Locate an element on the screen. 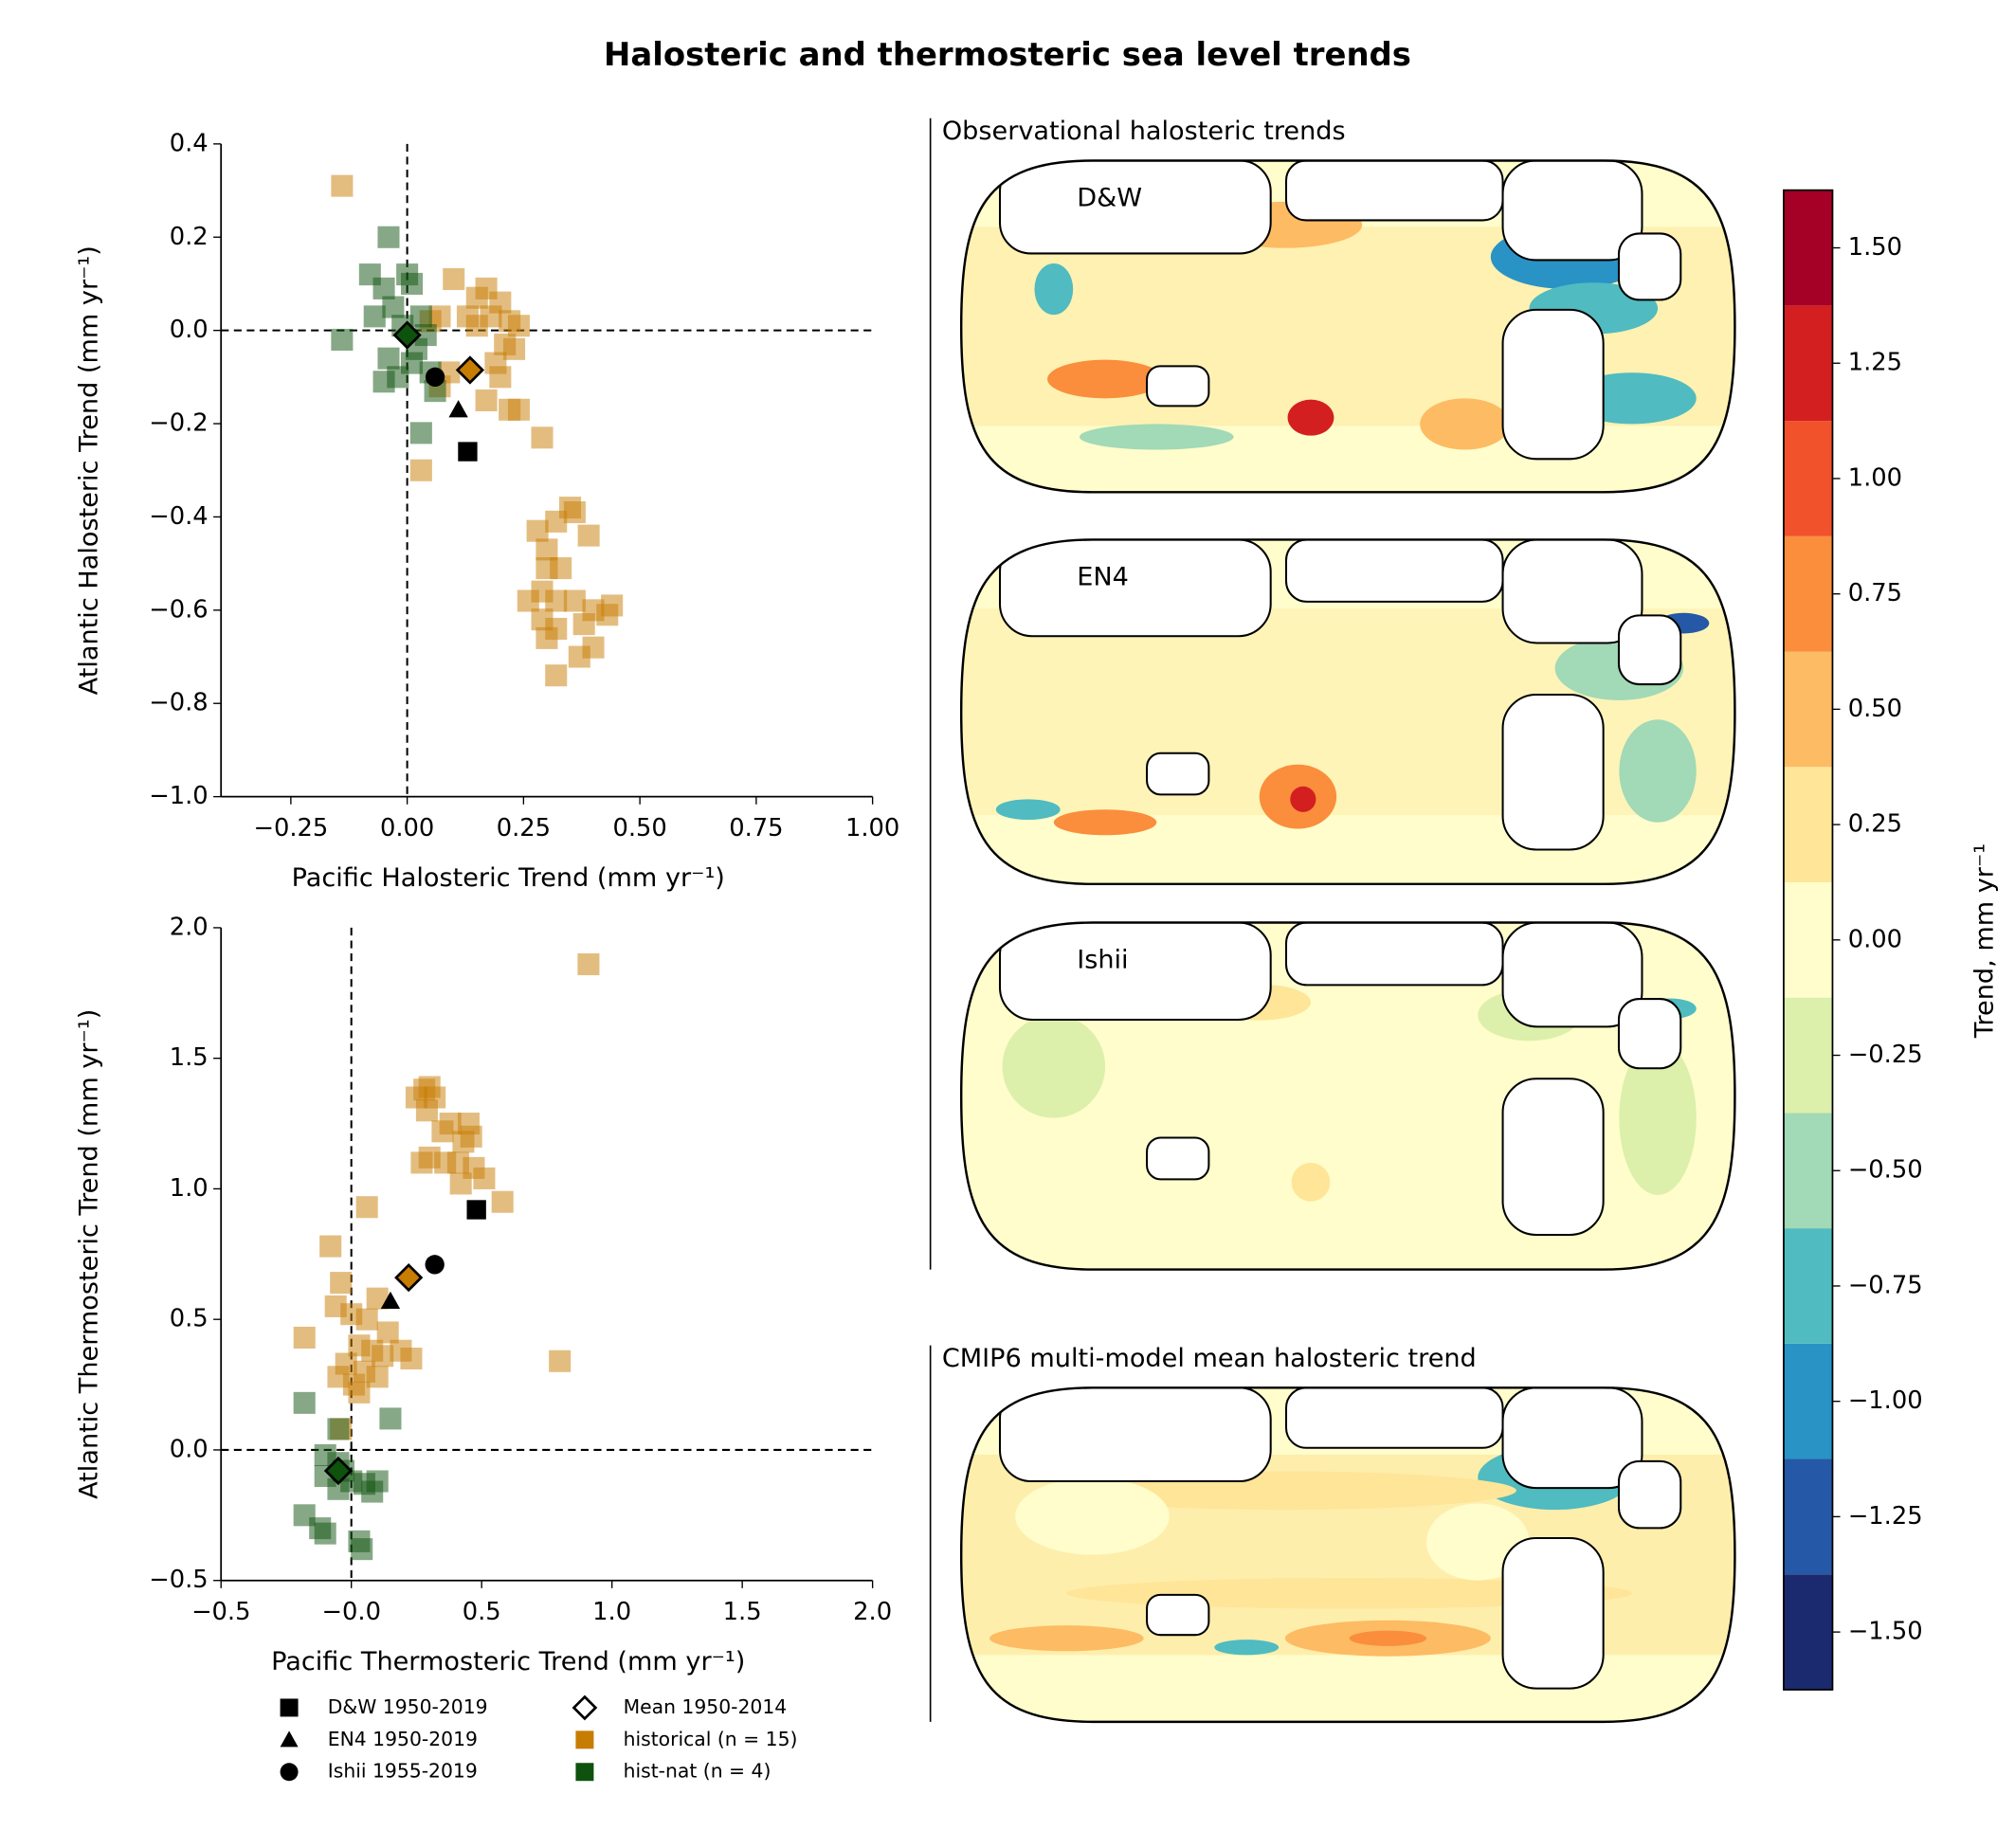 Image resolution: width=2015 pixels, height=1848 pixels. y-axis-label: Atlantic Halosteric Trend (mm yr⁻¹) is located at coordinates (88, 470).